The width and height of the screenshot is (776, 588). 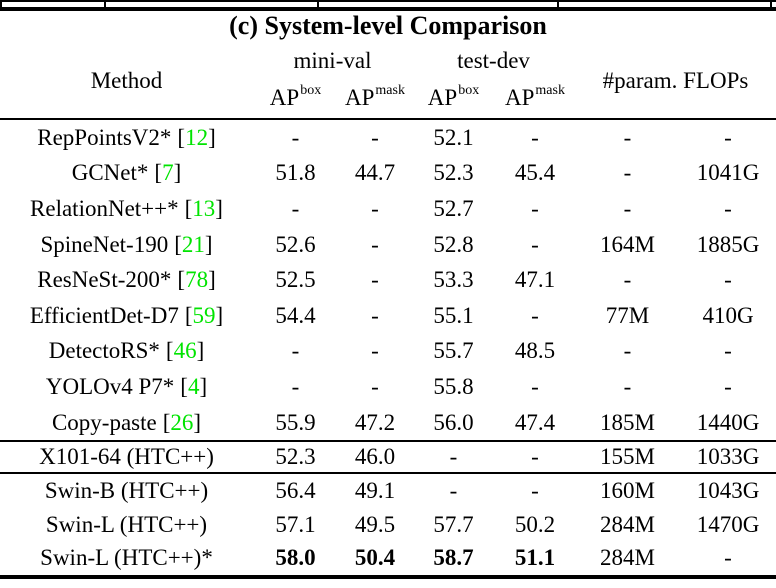 What do you see at coordinates (728, 315) in the screenshot?
I see `flops-value-cell: 410G` at bounding box center [728, 315].